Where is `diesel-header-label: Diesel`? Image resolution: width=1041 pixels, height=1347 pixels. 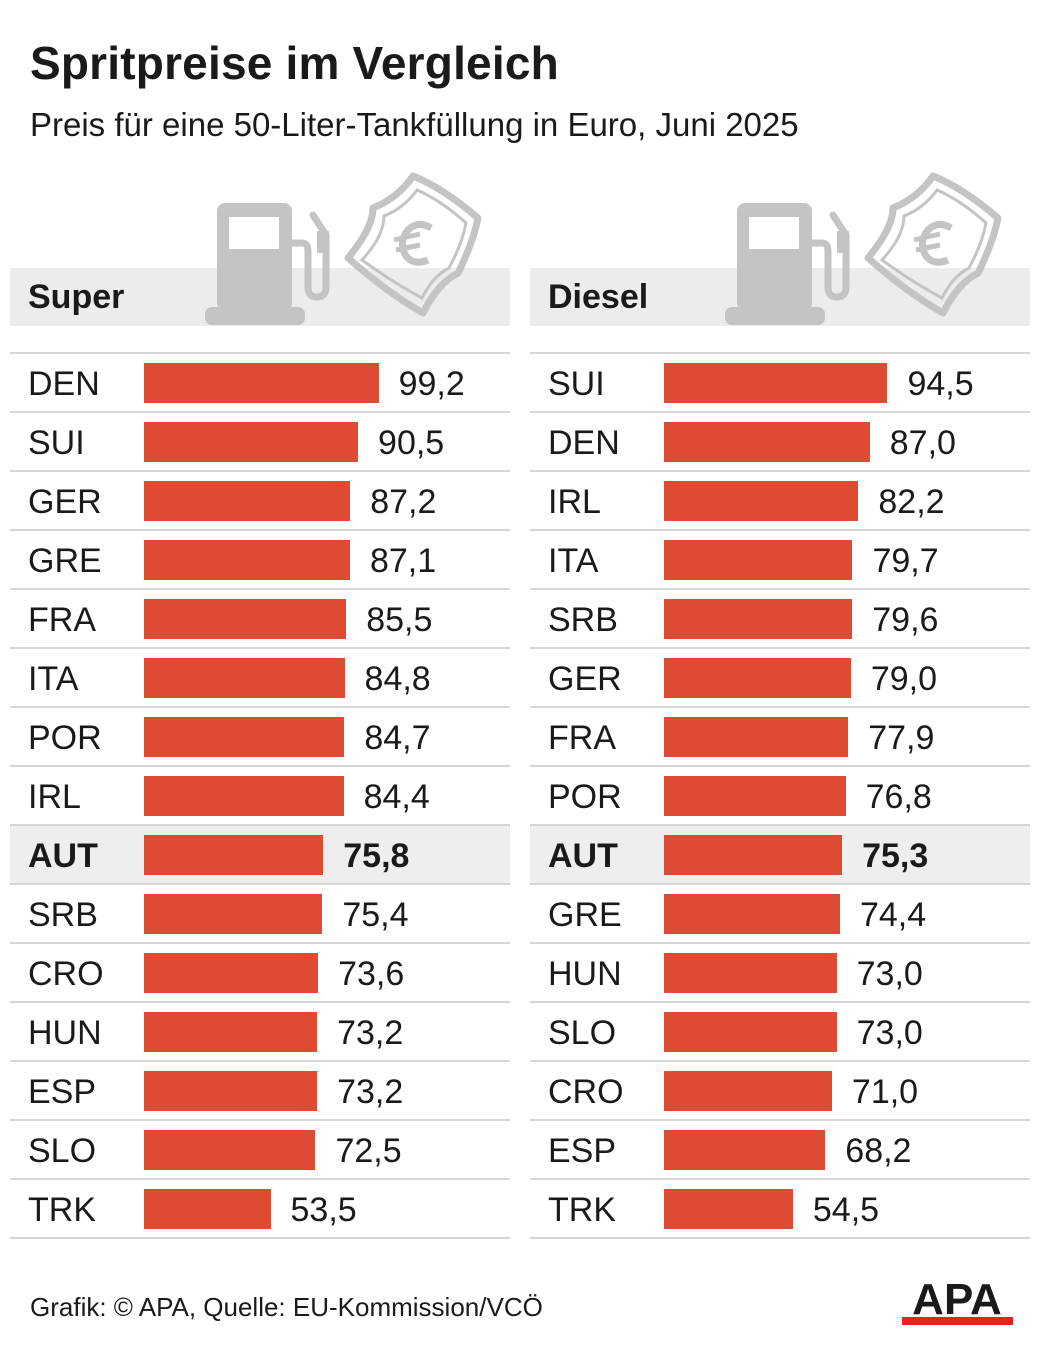 diesel-header-label: Diesel is located at coordinates (598, 297).